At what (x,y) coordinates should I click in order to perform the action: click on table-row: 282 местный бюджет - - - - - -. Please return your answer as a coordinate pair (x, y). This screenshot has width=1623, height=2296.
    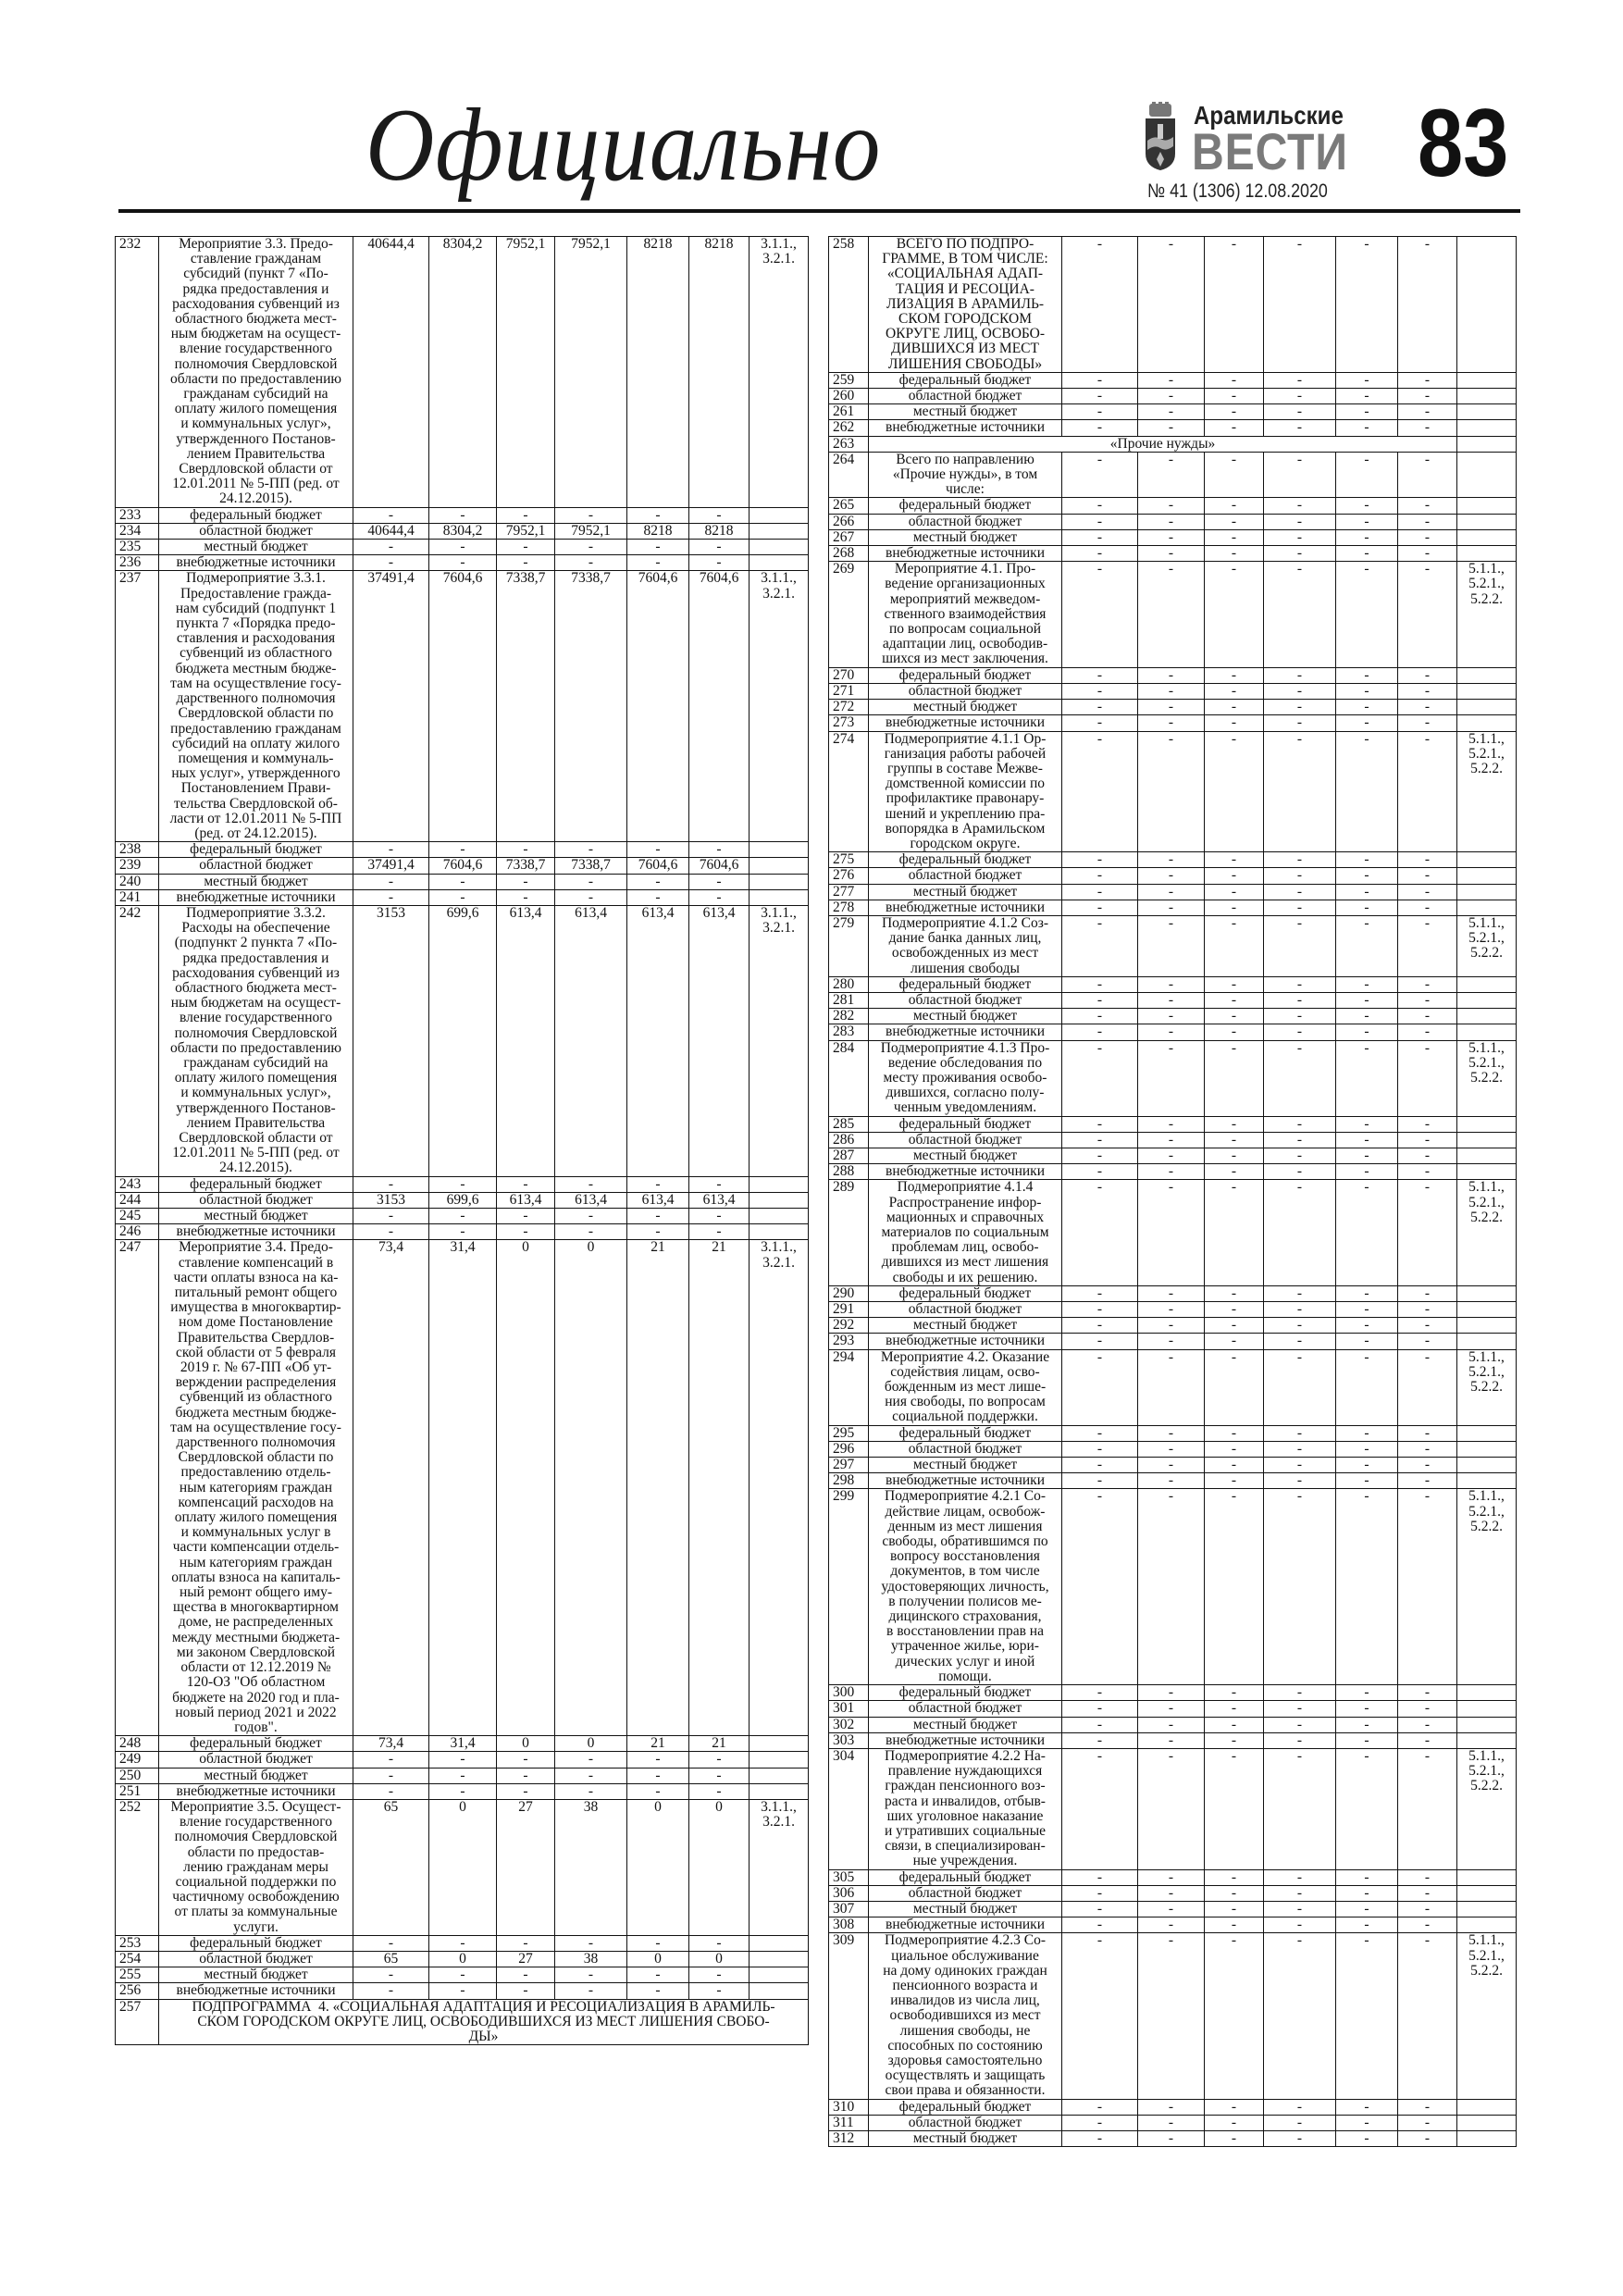
    Looking at the image, I should click on (1172, 1017).